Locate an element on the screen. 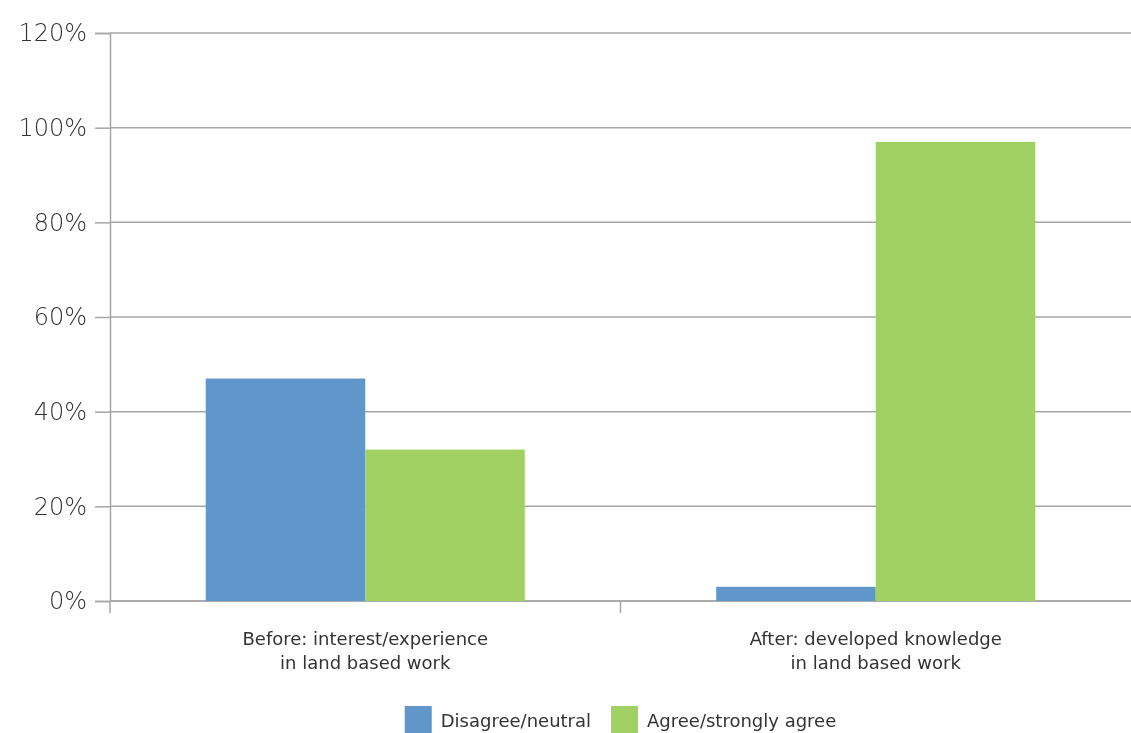 This screenshot has height=733, width=1131. x-tick-label: After: developed knowledge in land based work is located at coordinates (875, 650).